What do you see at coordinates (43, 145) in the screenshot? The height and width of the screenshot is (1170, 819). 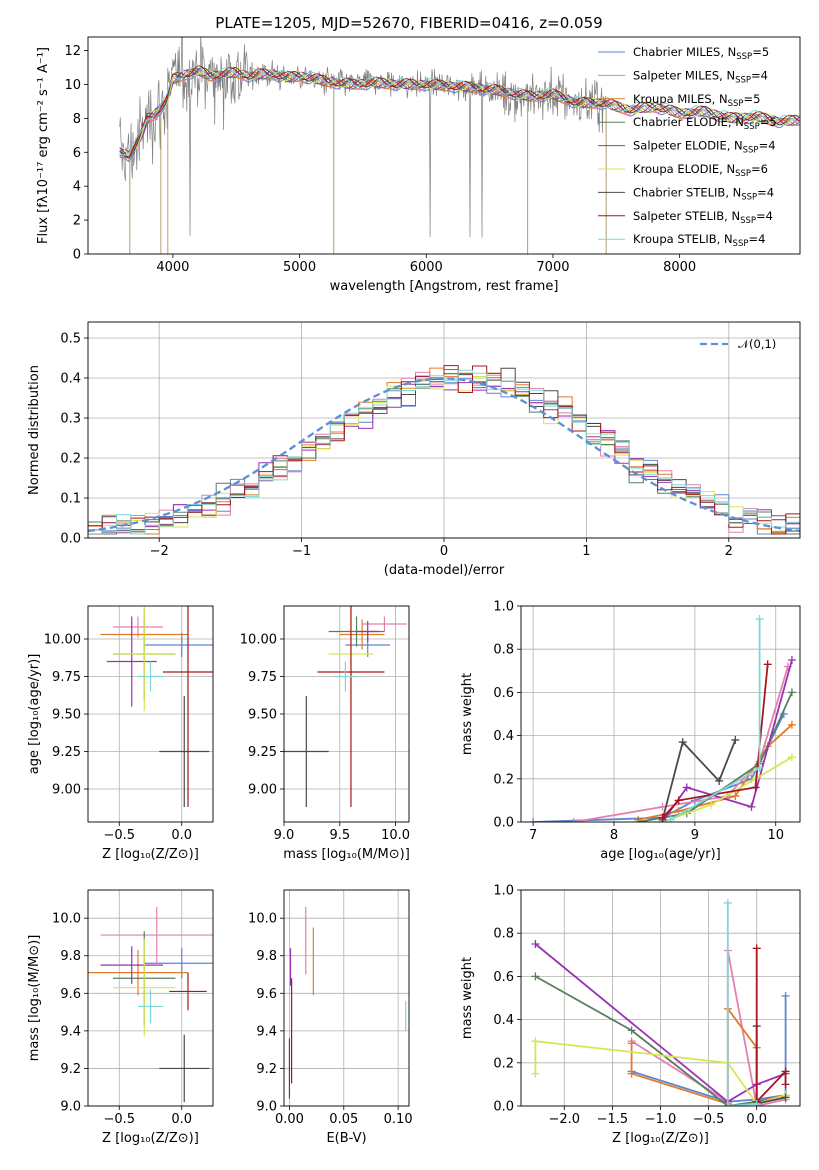 I see `y-axis-label: Flux [fλ10⁻¹⁷ erg cm⁻² s⁻¹ A⁻¹]` at bounding box center [43, 145].